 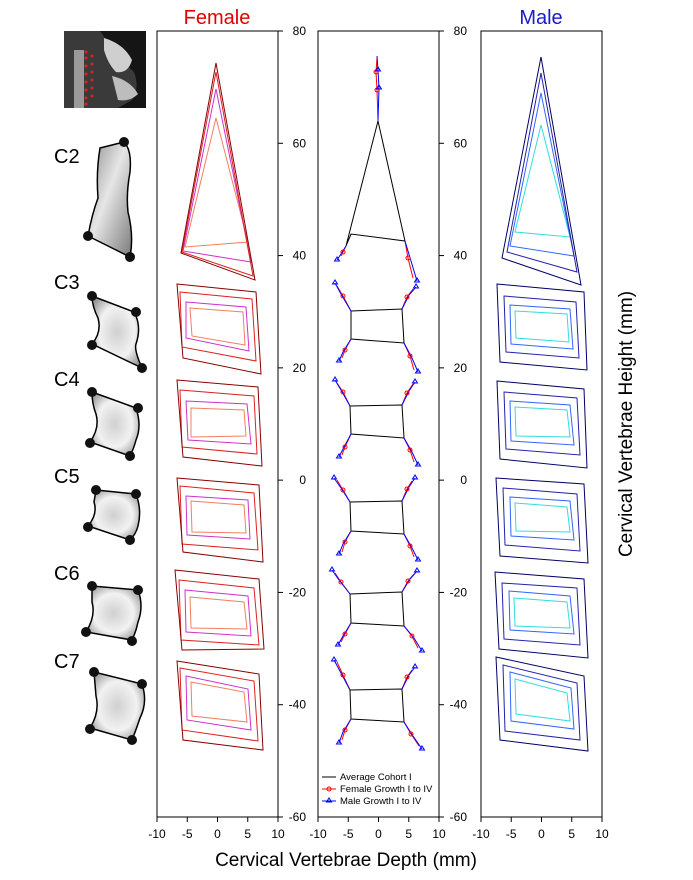 I want to click on male-c4, so click(x=542, y=424).